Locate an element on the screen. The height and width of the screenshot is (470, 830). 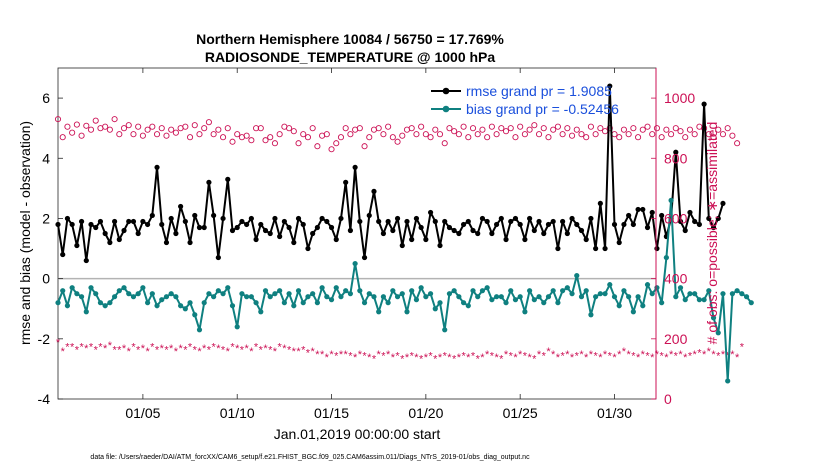
legend-marker-bias is located at coordinates (446, 109).